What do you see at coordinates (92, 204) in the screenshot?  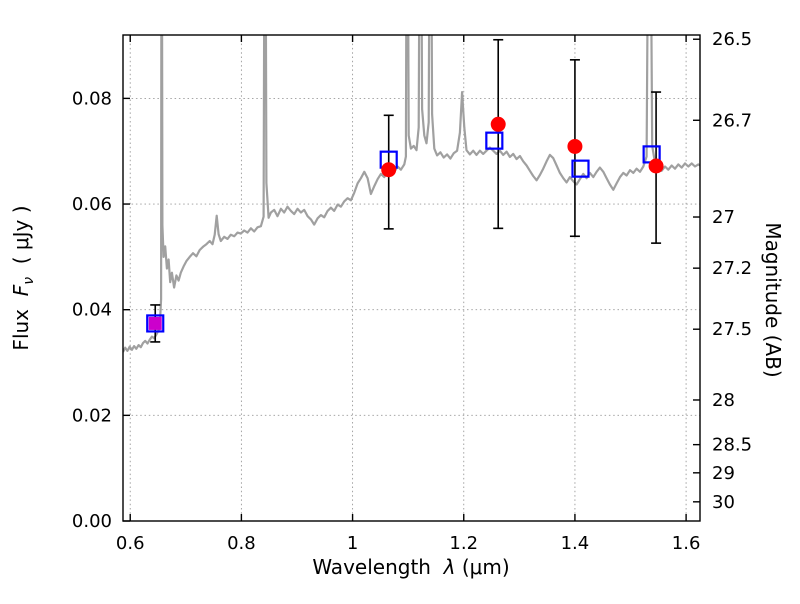 I see `y-tick-label: 0.06` at bounding box center [92, 204].